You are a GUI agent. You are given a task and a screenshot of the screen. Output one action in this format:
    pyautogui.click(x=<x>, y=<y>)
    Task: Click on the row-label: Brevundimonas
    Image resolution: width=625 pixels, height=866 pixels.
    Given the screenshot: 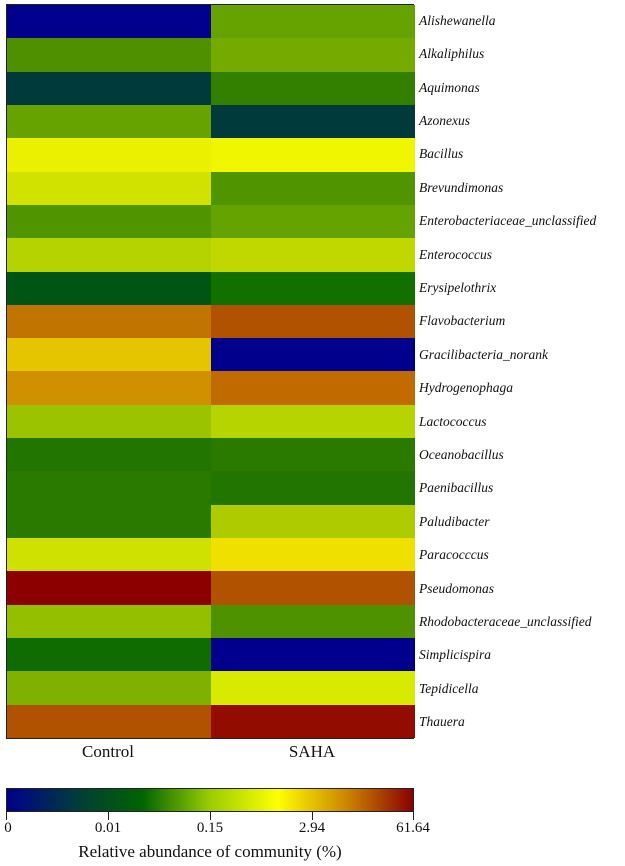 What is the action you would take?
    pyautogui.click(x=461, y=187)
    